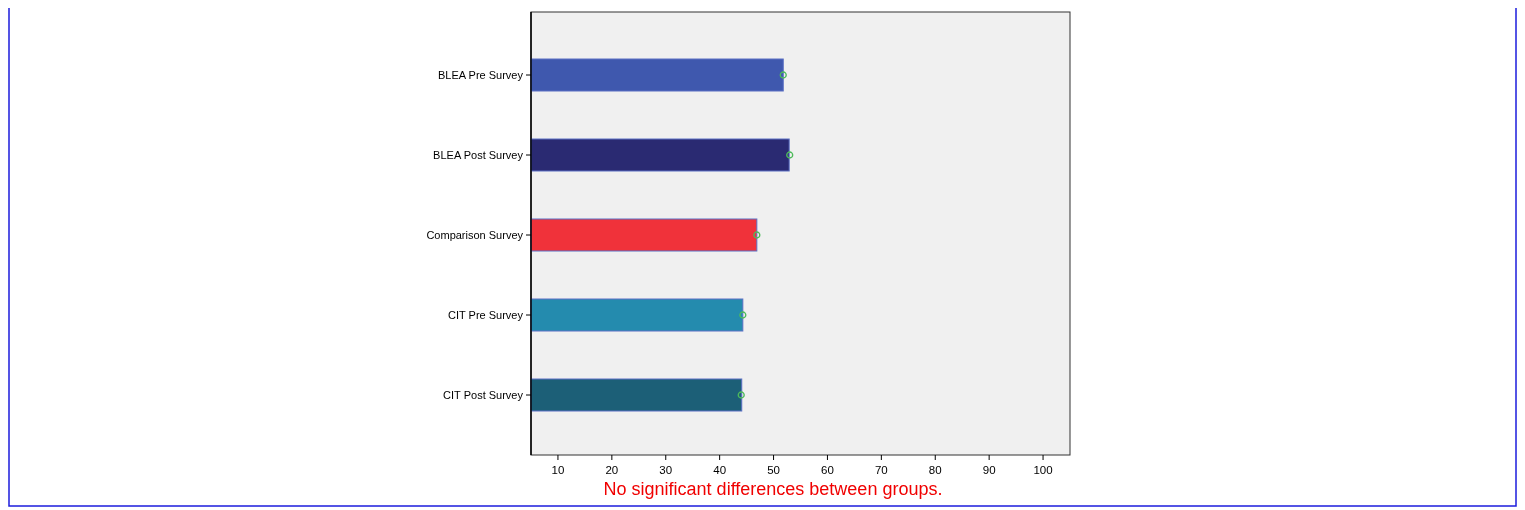 This screenshot has height=510, width=1525. I want to click on y-tick-label: BLEA Post Survey, so click(478, 155).